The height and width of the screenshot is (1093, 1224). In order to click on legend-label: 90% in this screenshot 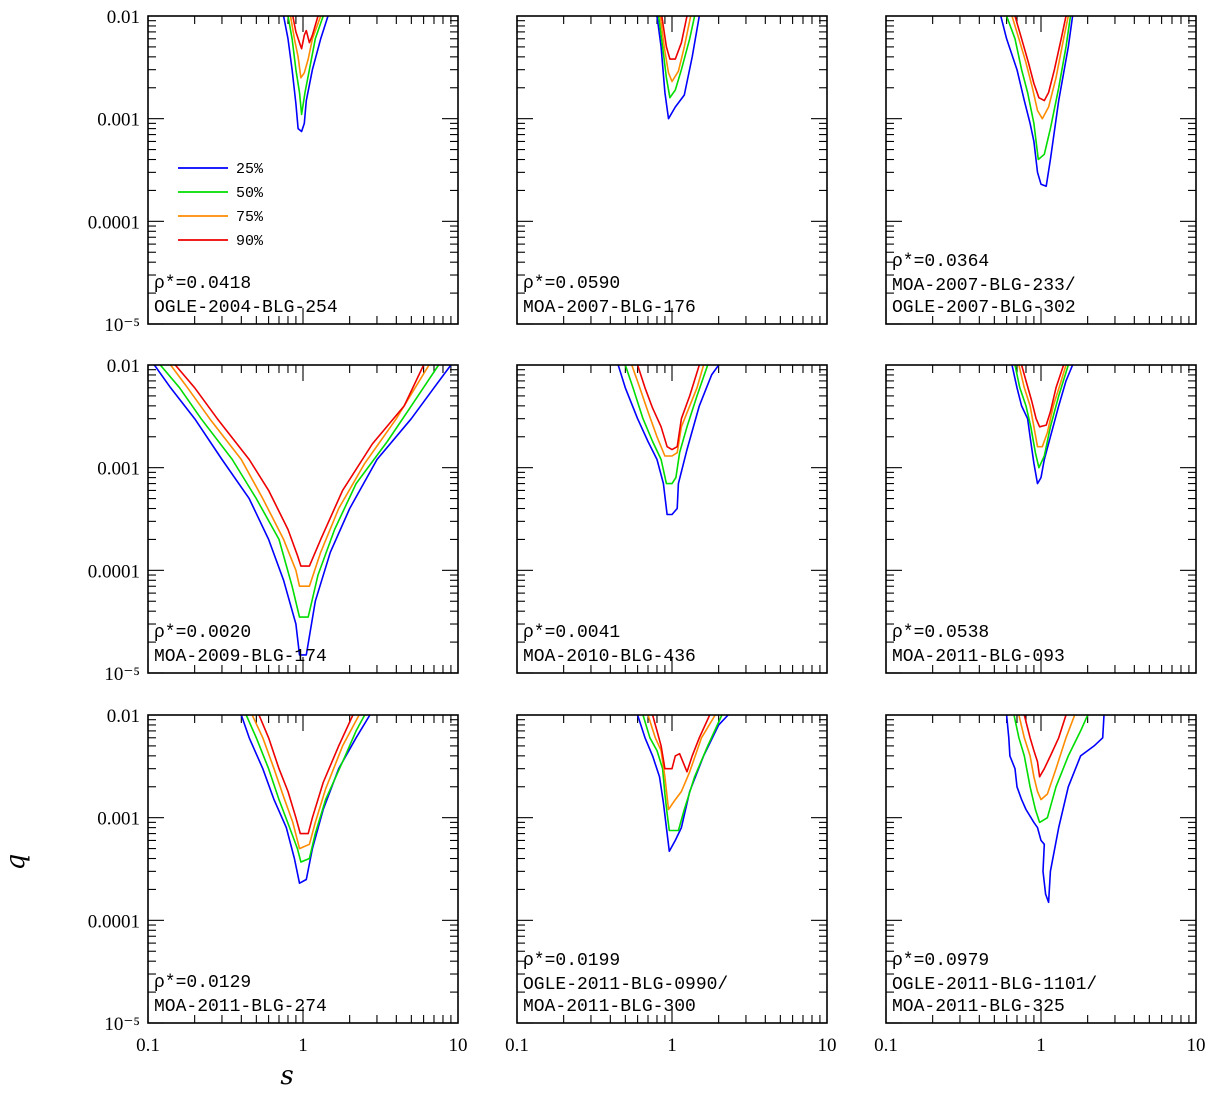, I will do `click(250, 241)`.